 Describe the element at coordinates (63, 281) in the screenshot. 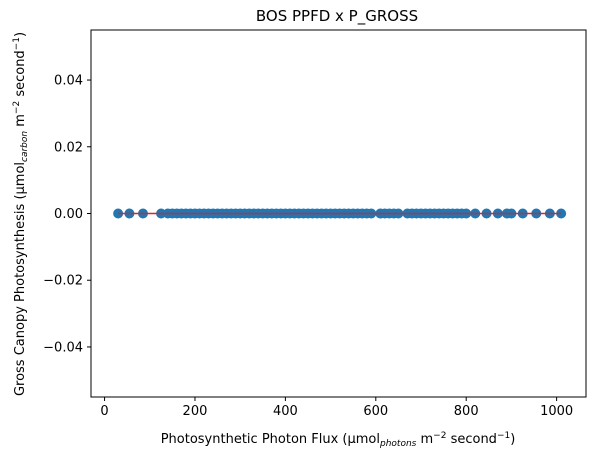

I see `y-tick-label: −0.02` at that location.